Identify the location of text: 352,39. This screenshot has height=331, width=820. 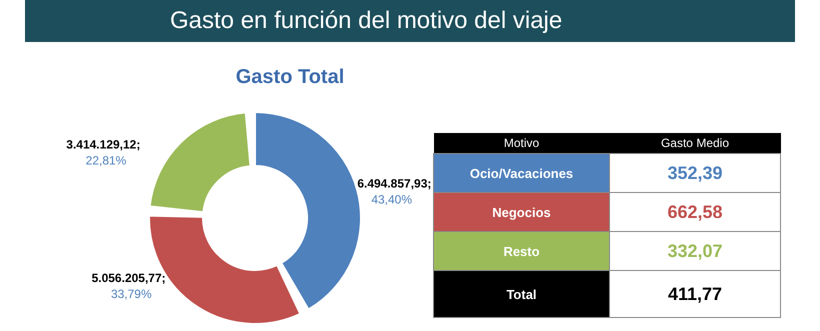
(695, 172).